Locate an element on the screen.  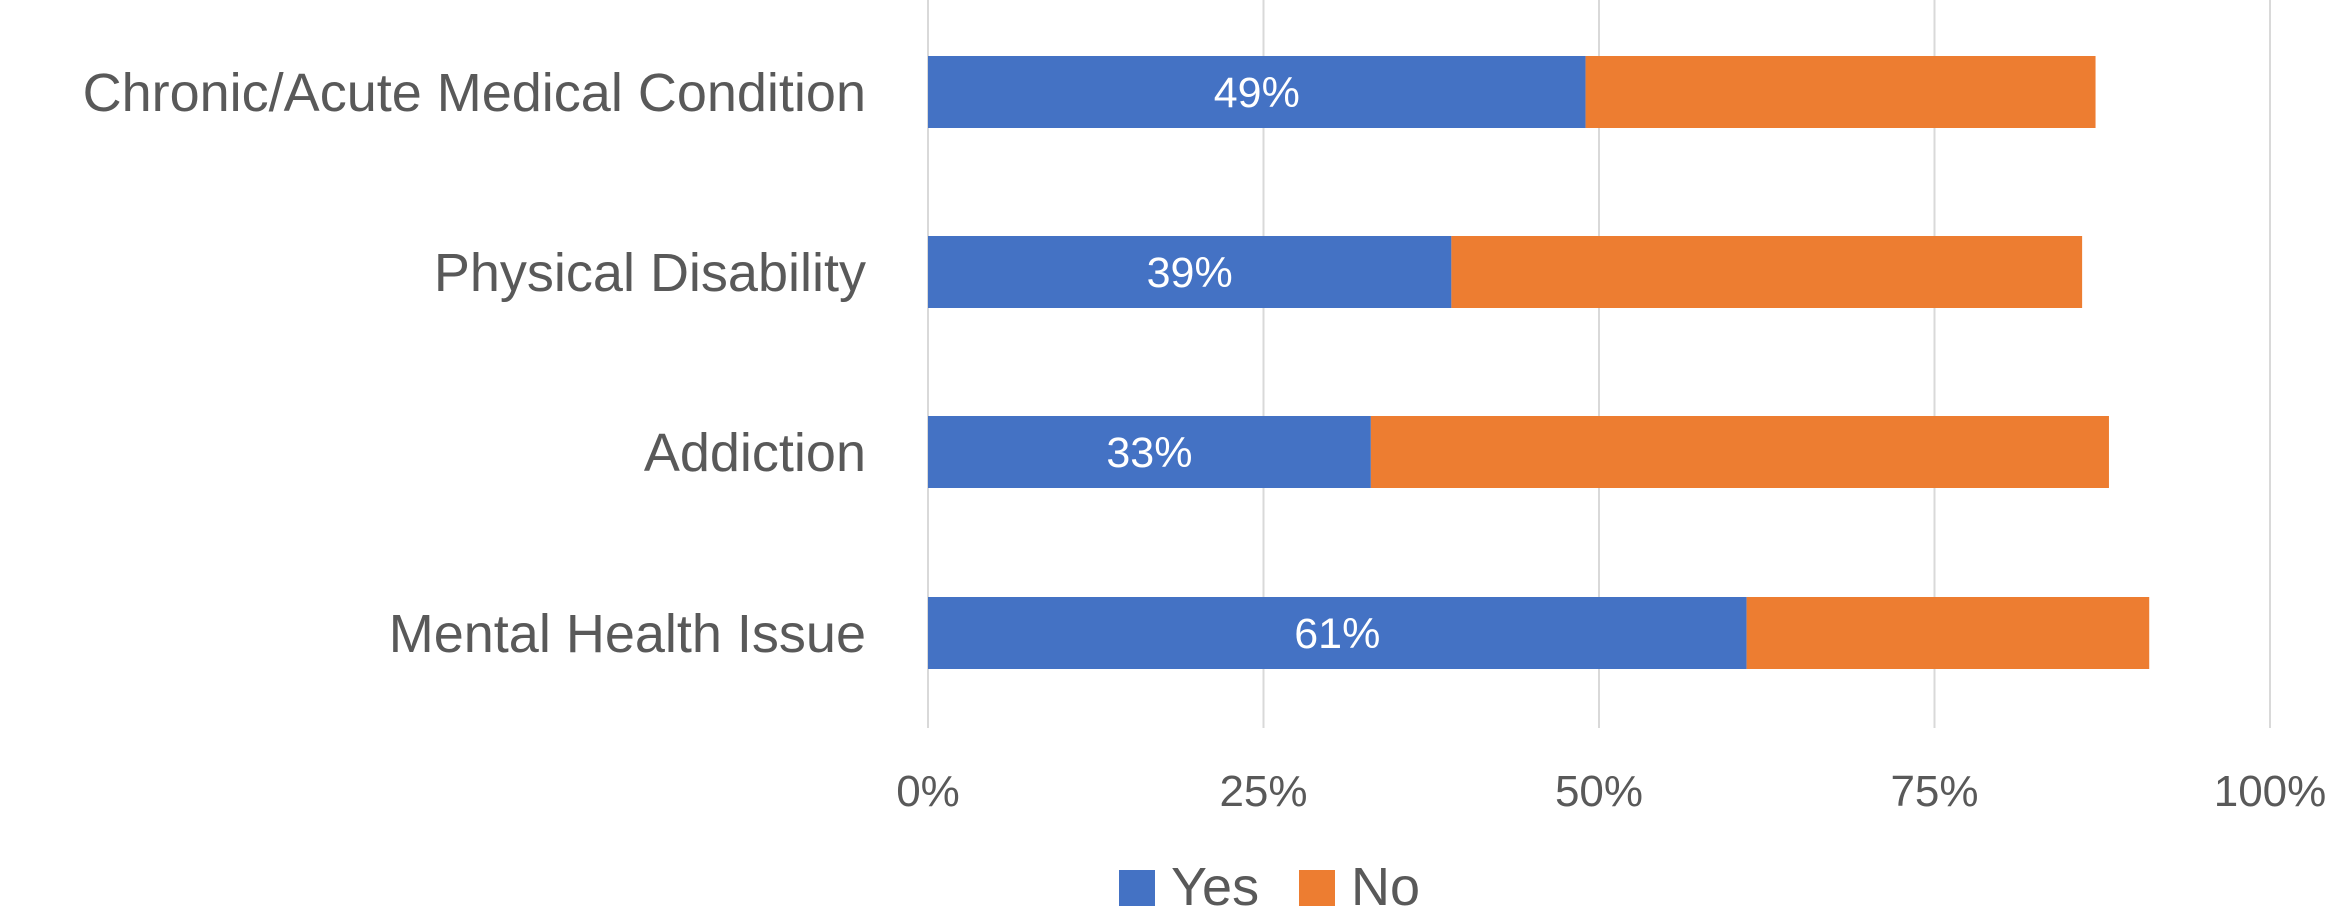
data-label: 33% is located at coordinates (1149, 453).